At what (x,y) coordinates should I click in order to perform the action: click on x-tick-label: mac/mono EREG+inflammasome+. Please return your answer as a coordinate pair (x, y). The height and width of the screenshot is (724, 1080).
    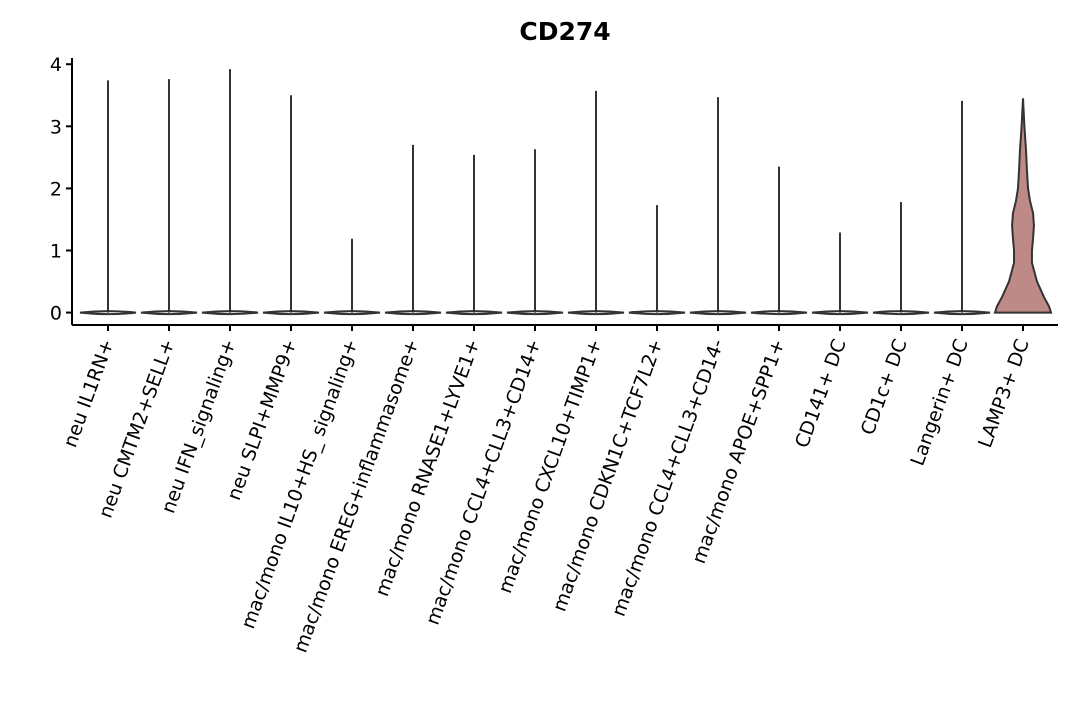
    Looking at the image, I should click on (356, 495).